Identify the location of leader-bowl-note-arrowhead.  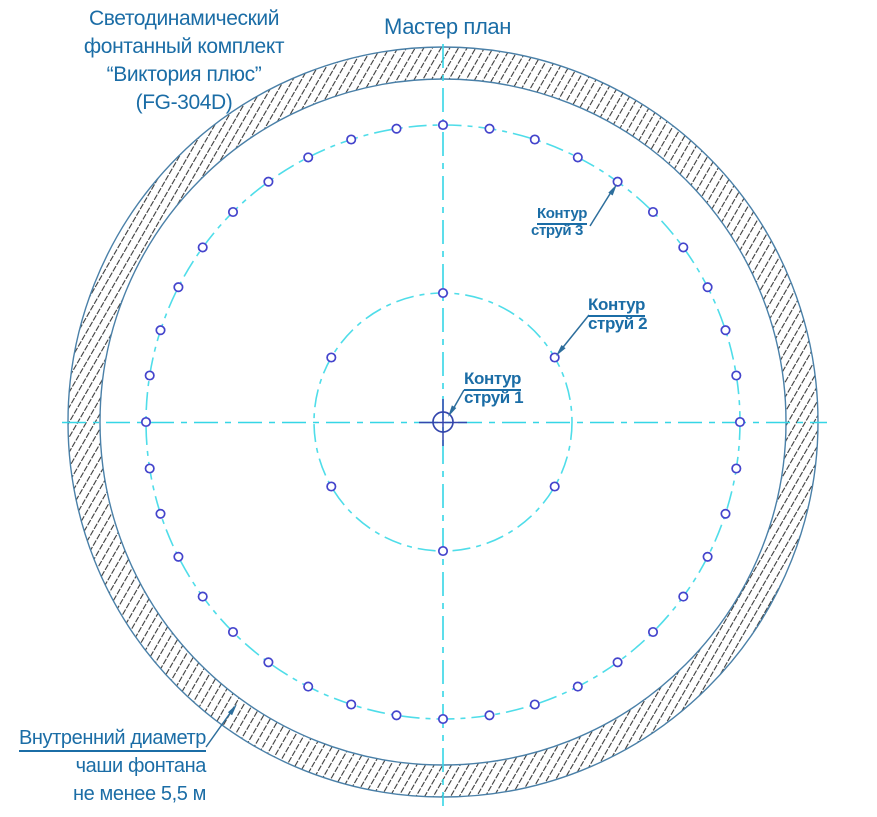
(232, 710).